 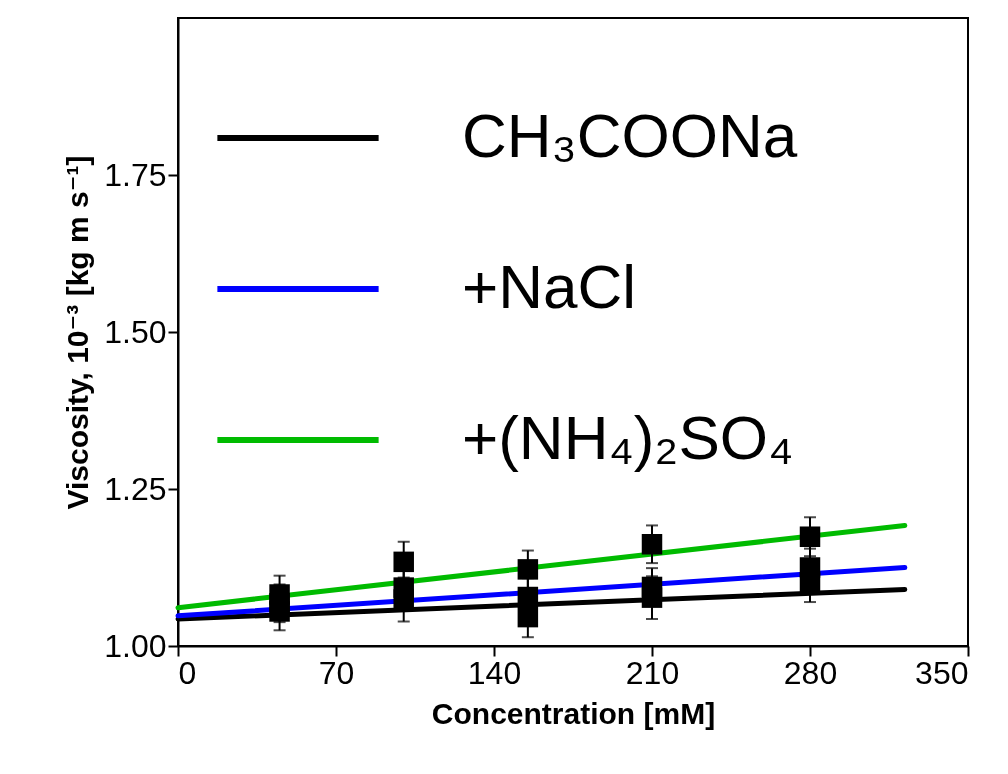 I want to click on x-tick-label: 210, so click(x=652, y=672).